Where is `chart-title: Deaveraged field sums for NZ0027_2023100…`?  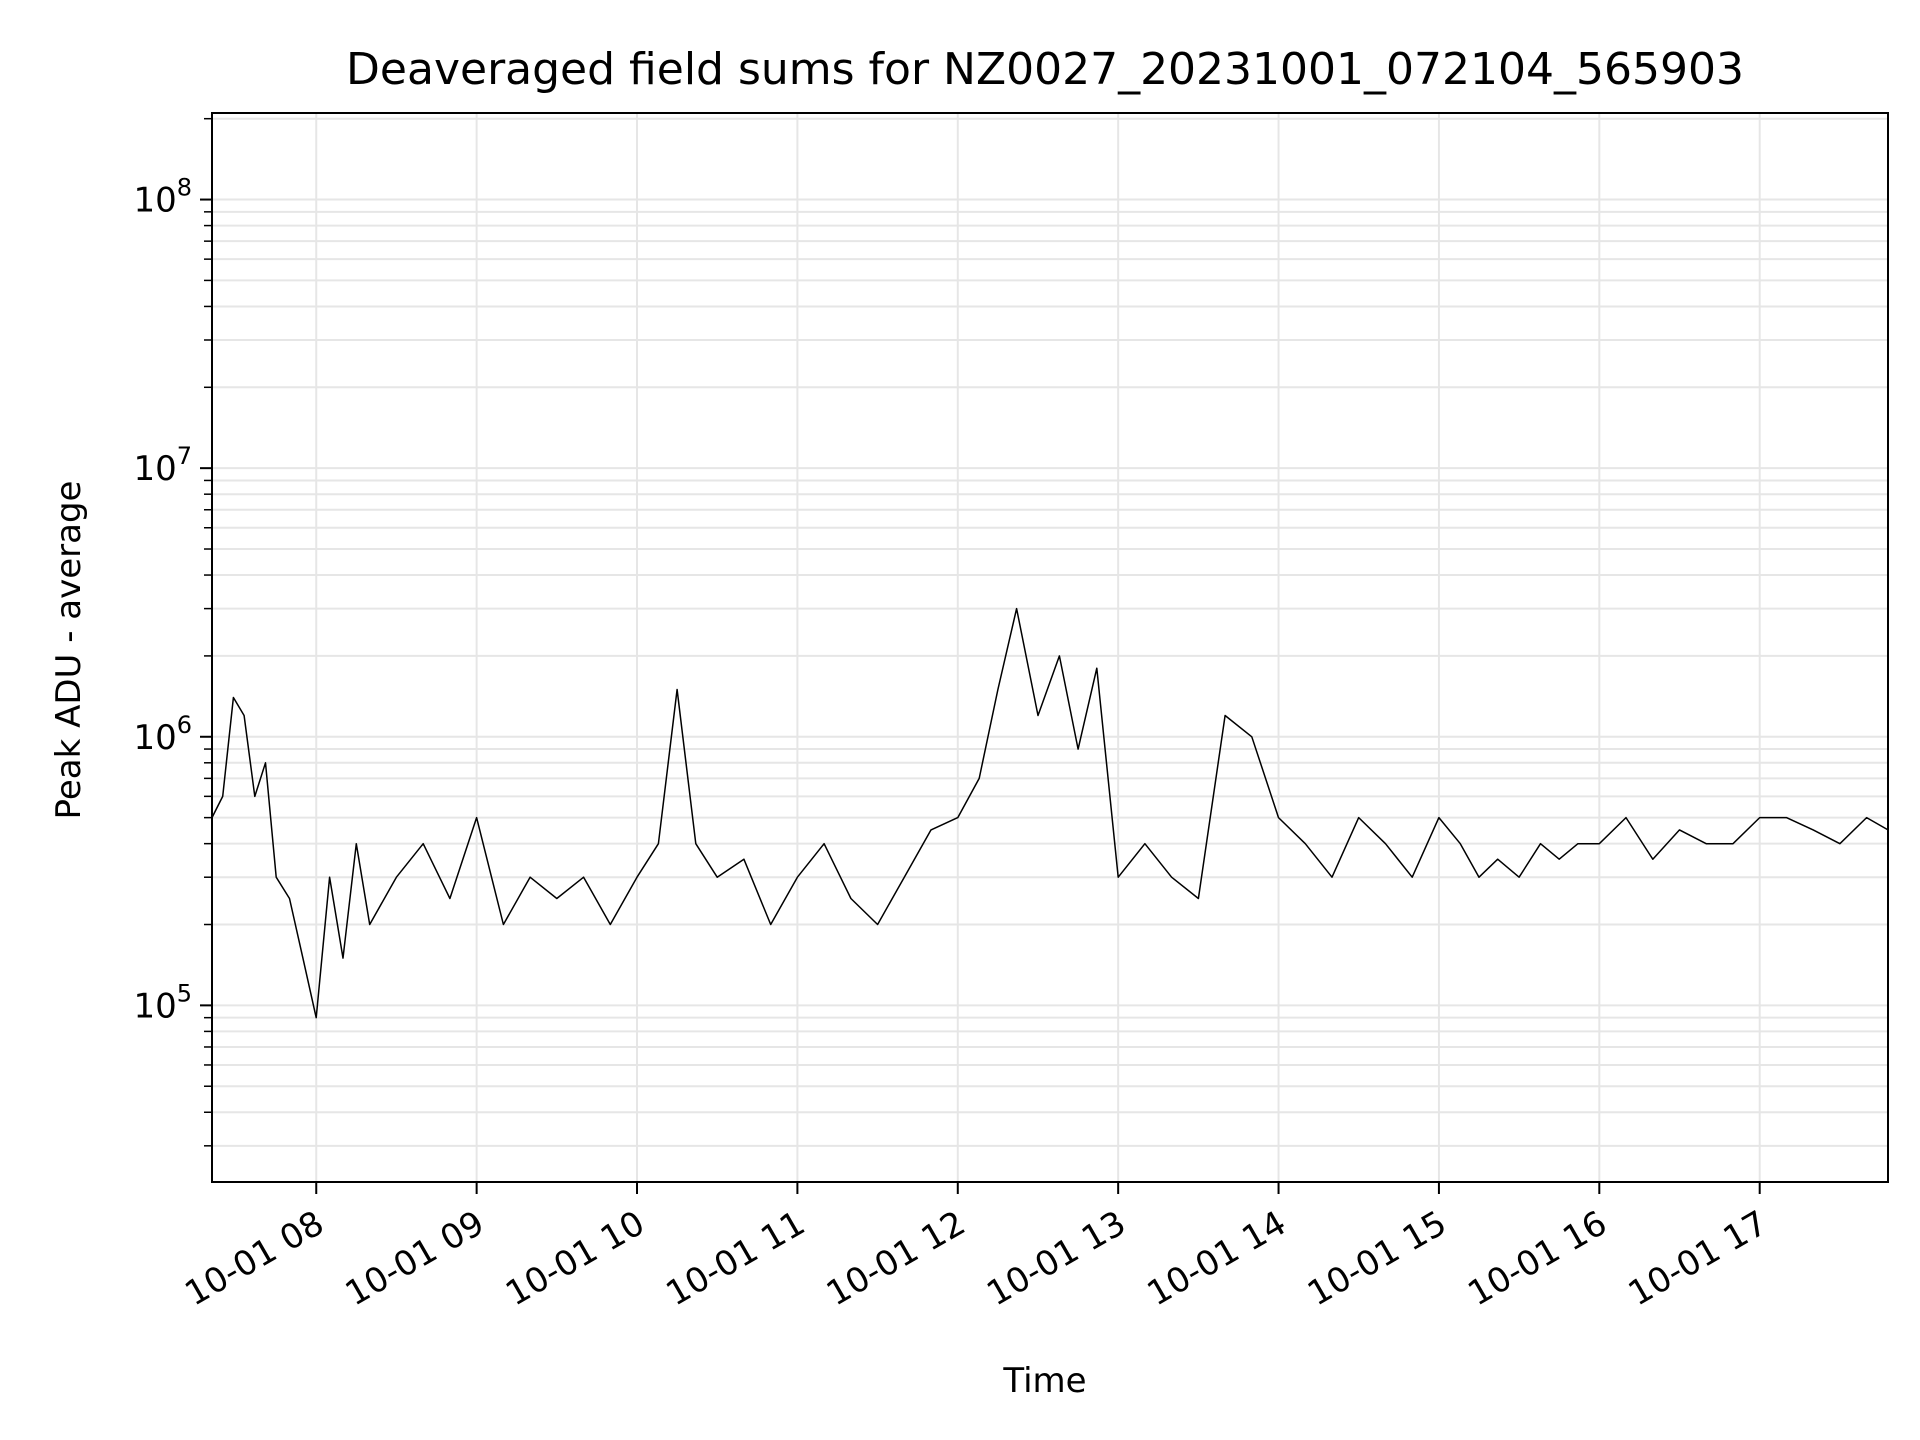
chart-title: Deaveraged field sums for NZ0027_2023100… is located at coordinates (1045, 69).